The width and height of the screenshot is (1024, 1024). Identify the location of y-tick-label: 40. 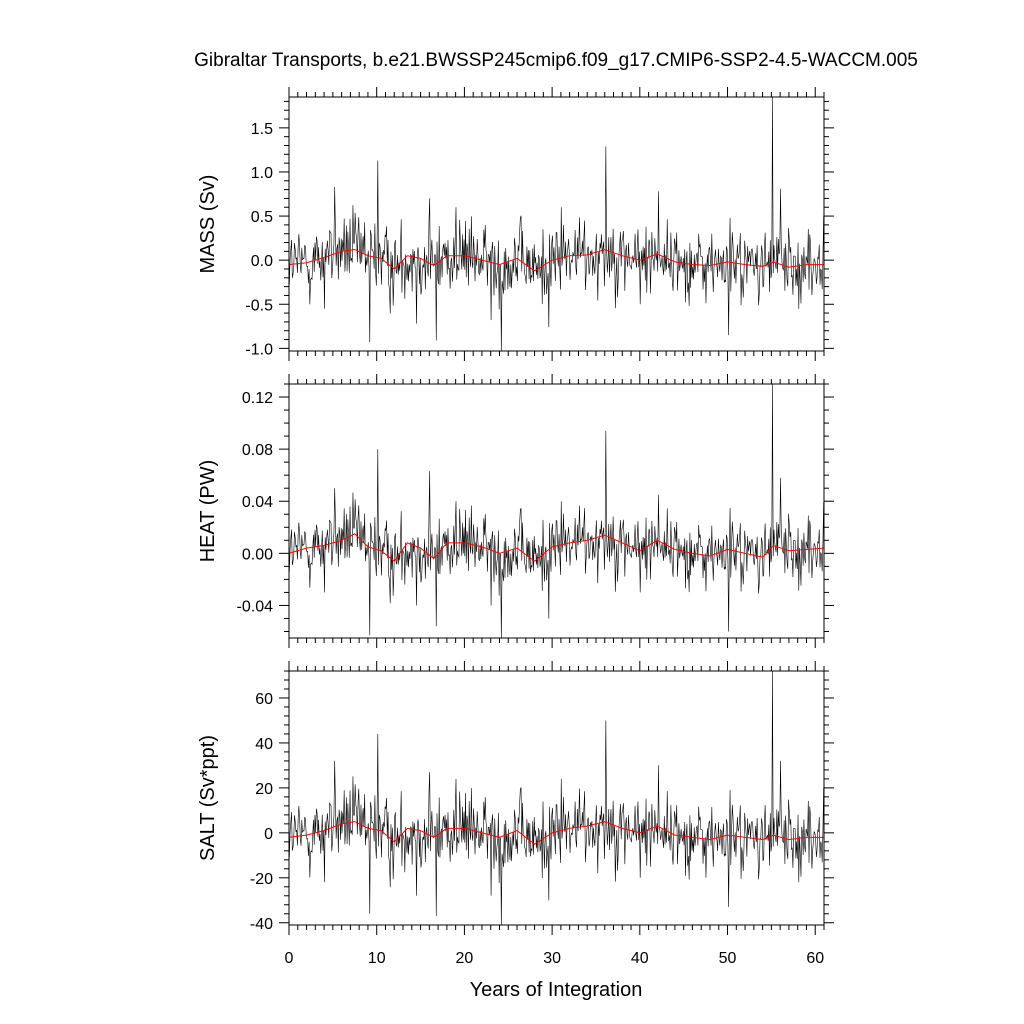
(264, 744).